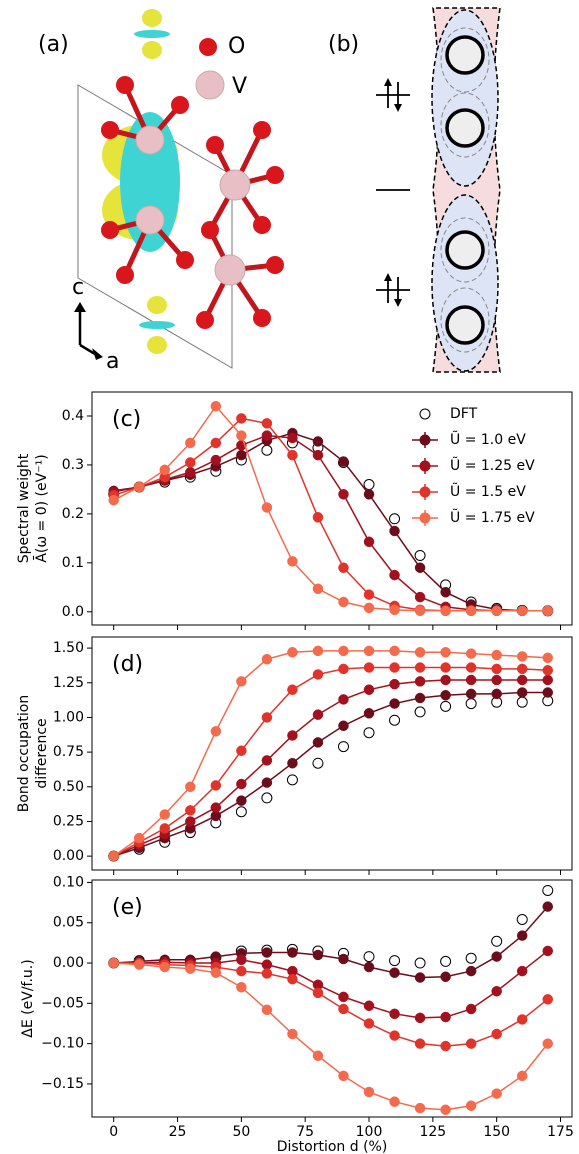 The width and height of the screenshot is (579, 1154). I want to click on y-tick-label: 0.00, so click(68, 856).